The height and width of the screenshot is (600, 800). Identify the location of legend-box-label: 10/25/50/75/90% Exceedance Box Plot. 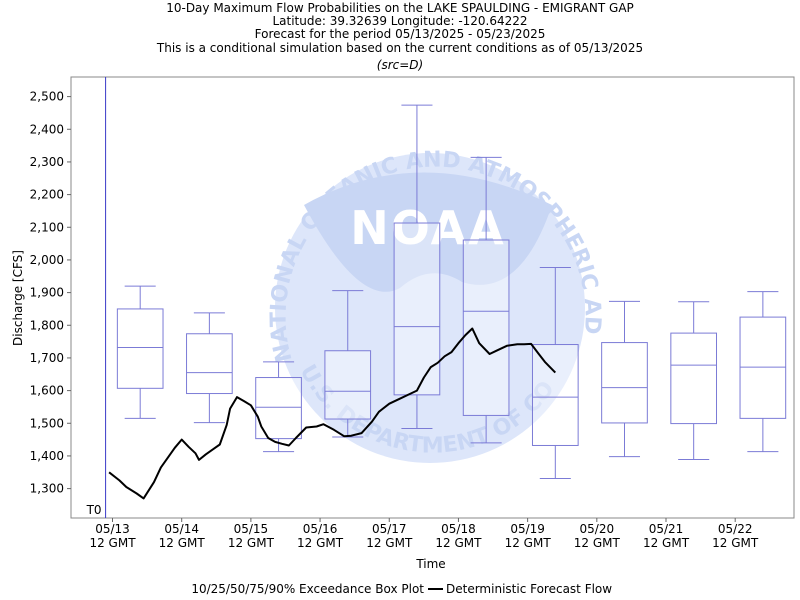
(307, 589).